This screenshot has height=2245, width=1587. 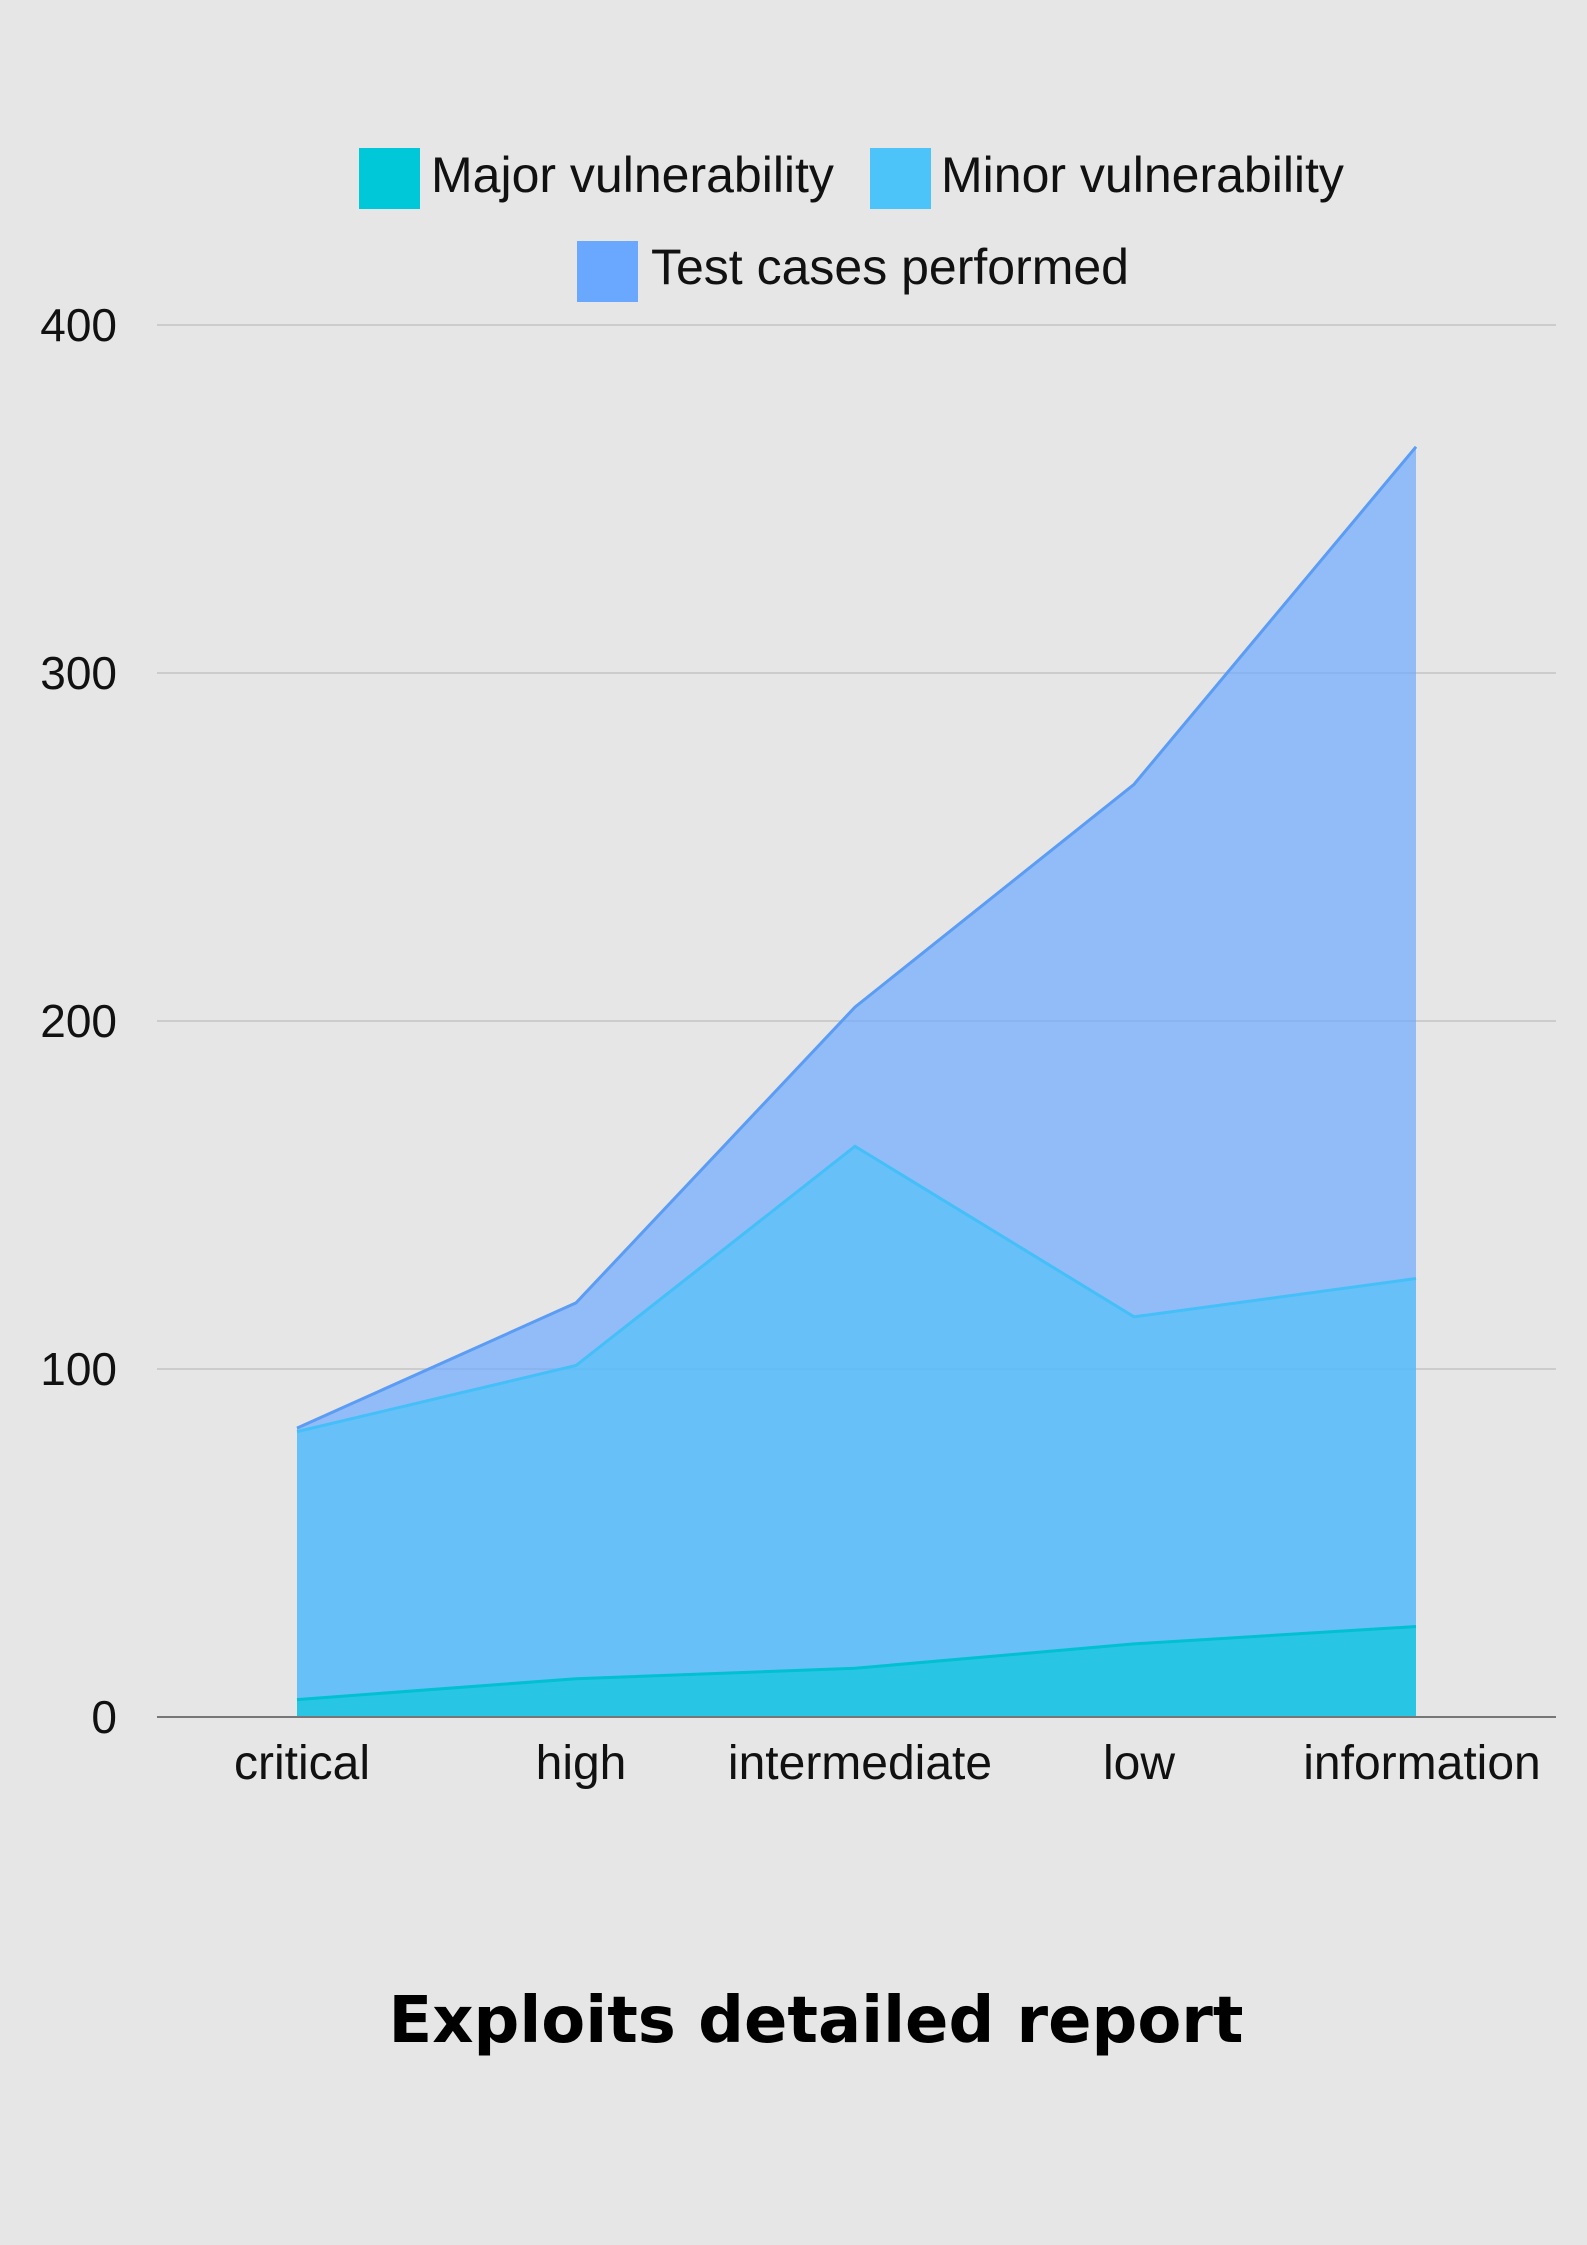 I want to click on y-tick-label: 300, so click(x=78, y=673).